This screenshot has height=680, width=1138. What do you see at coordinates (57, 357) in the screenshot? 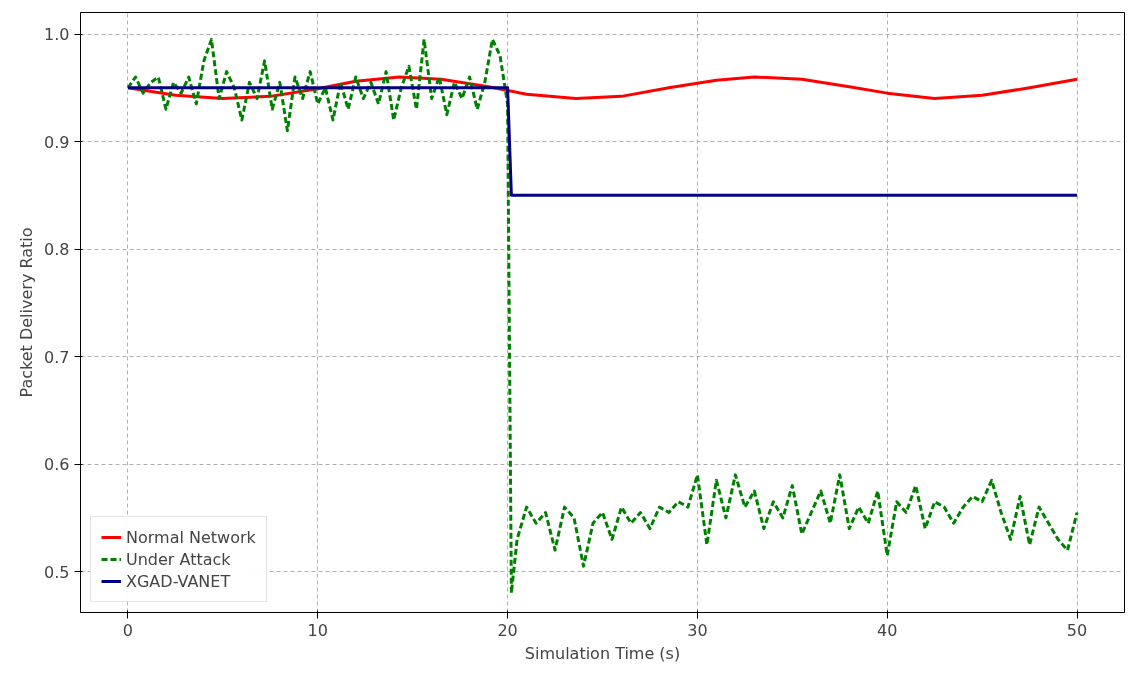
I see `y-tick-label: 0.7` at bounding box center [57, 357].